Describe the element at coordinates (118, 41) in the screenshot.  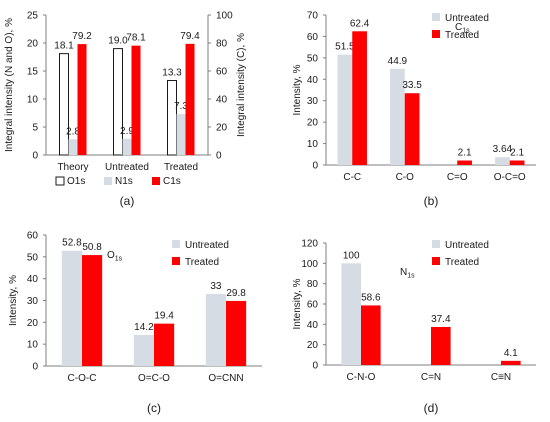
I see `data-label: 19.0` at that location.